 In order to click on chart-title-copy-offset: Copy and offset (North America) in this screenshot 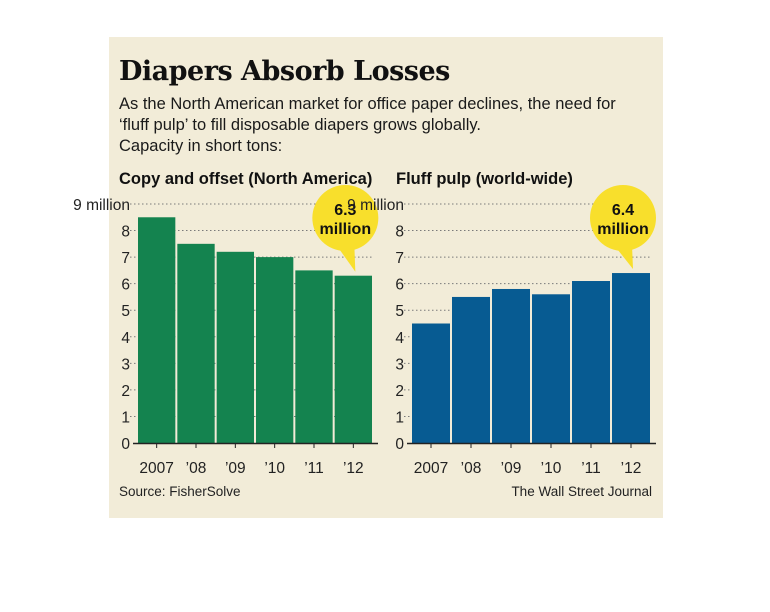, I will do `click(246, 179)`.